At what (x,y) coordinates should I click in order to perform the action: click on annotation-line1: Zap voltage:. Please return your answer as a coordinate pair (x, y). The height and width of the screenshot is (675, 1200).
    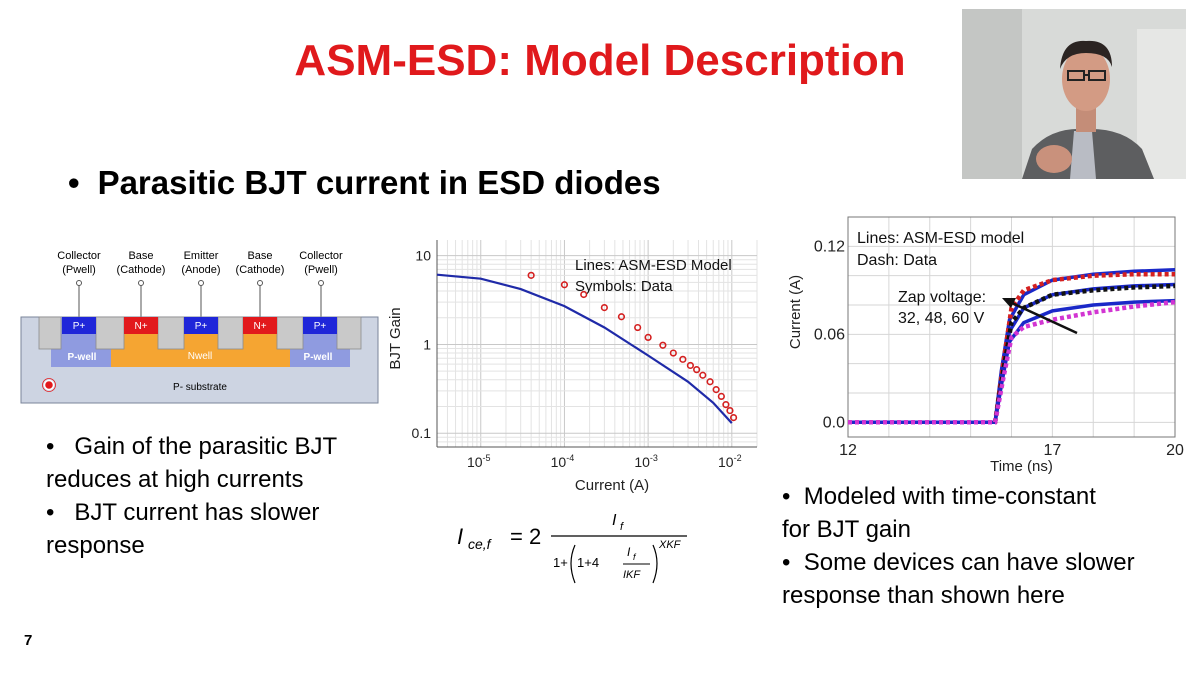
    Looking at the image, I should click on (942, 297).